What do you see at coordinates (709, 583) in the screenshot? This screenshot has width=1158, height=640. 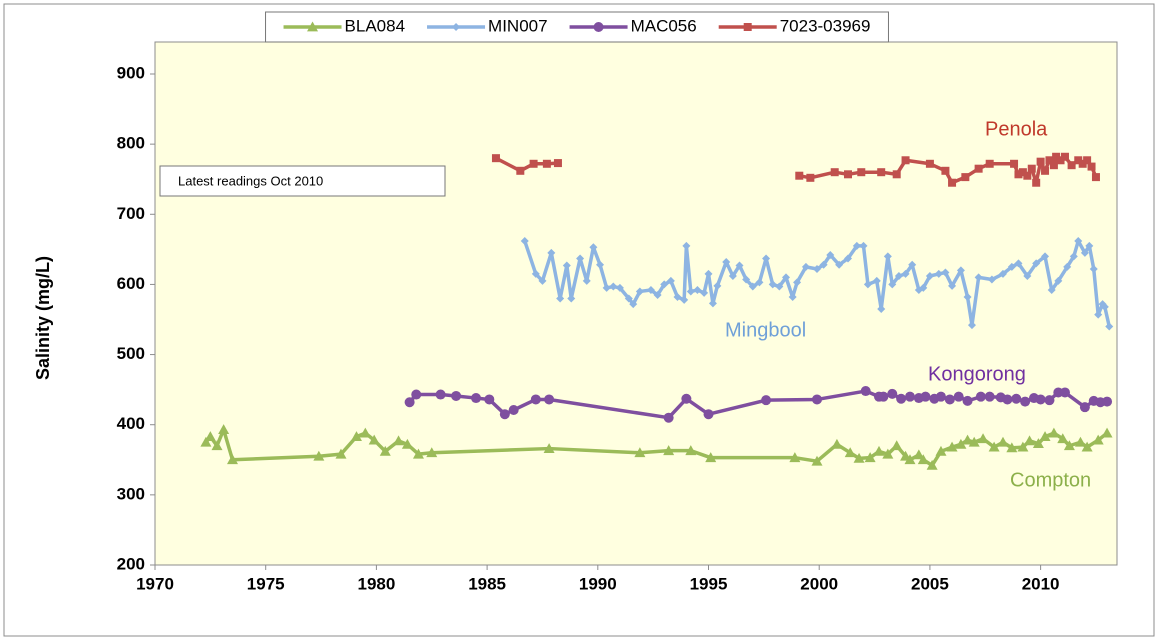 I see `x-tick-label: 1995` at bounding box center [709, 583].